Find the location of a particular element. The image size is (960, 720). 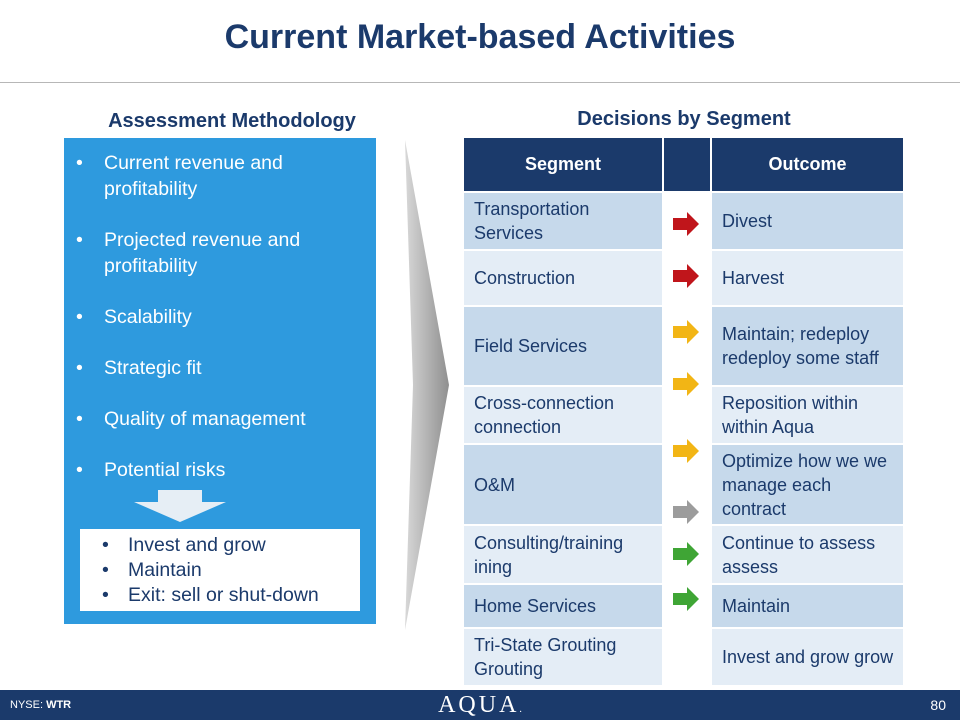

segment-cell: Transportation Services is located at coordinates (563, 221).